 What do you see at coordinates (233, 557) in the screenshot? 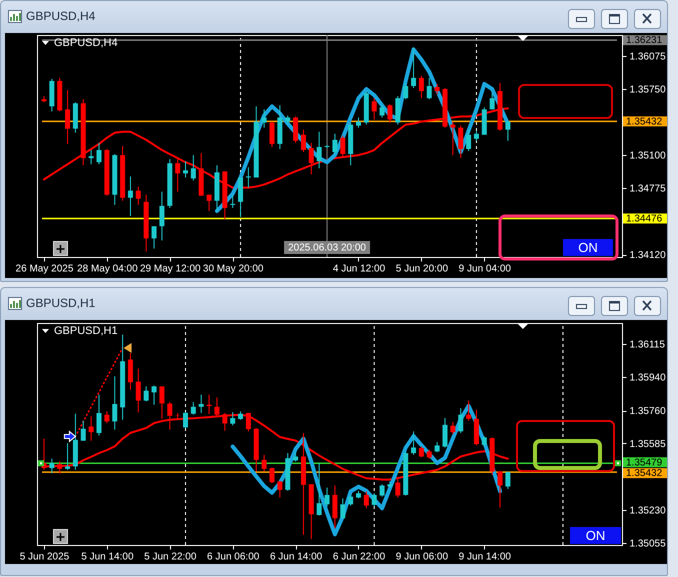
I see `x-tick-label: 6 Jun 06:00` at bounding box center [233, 557].